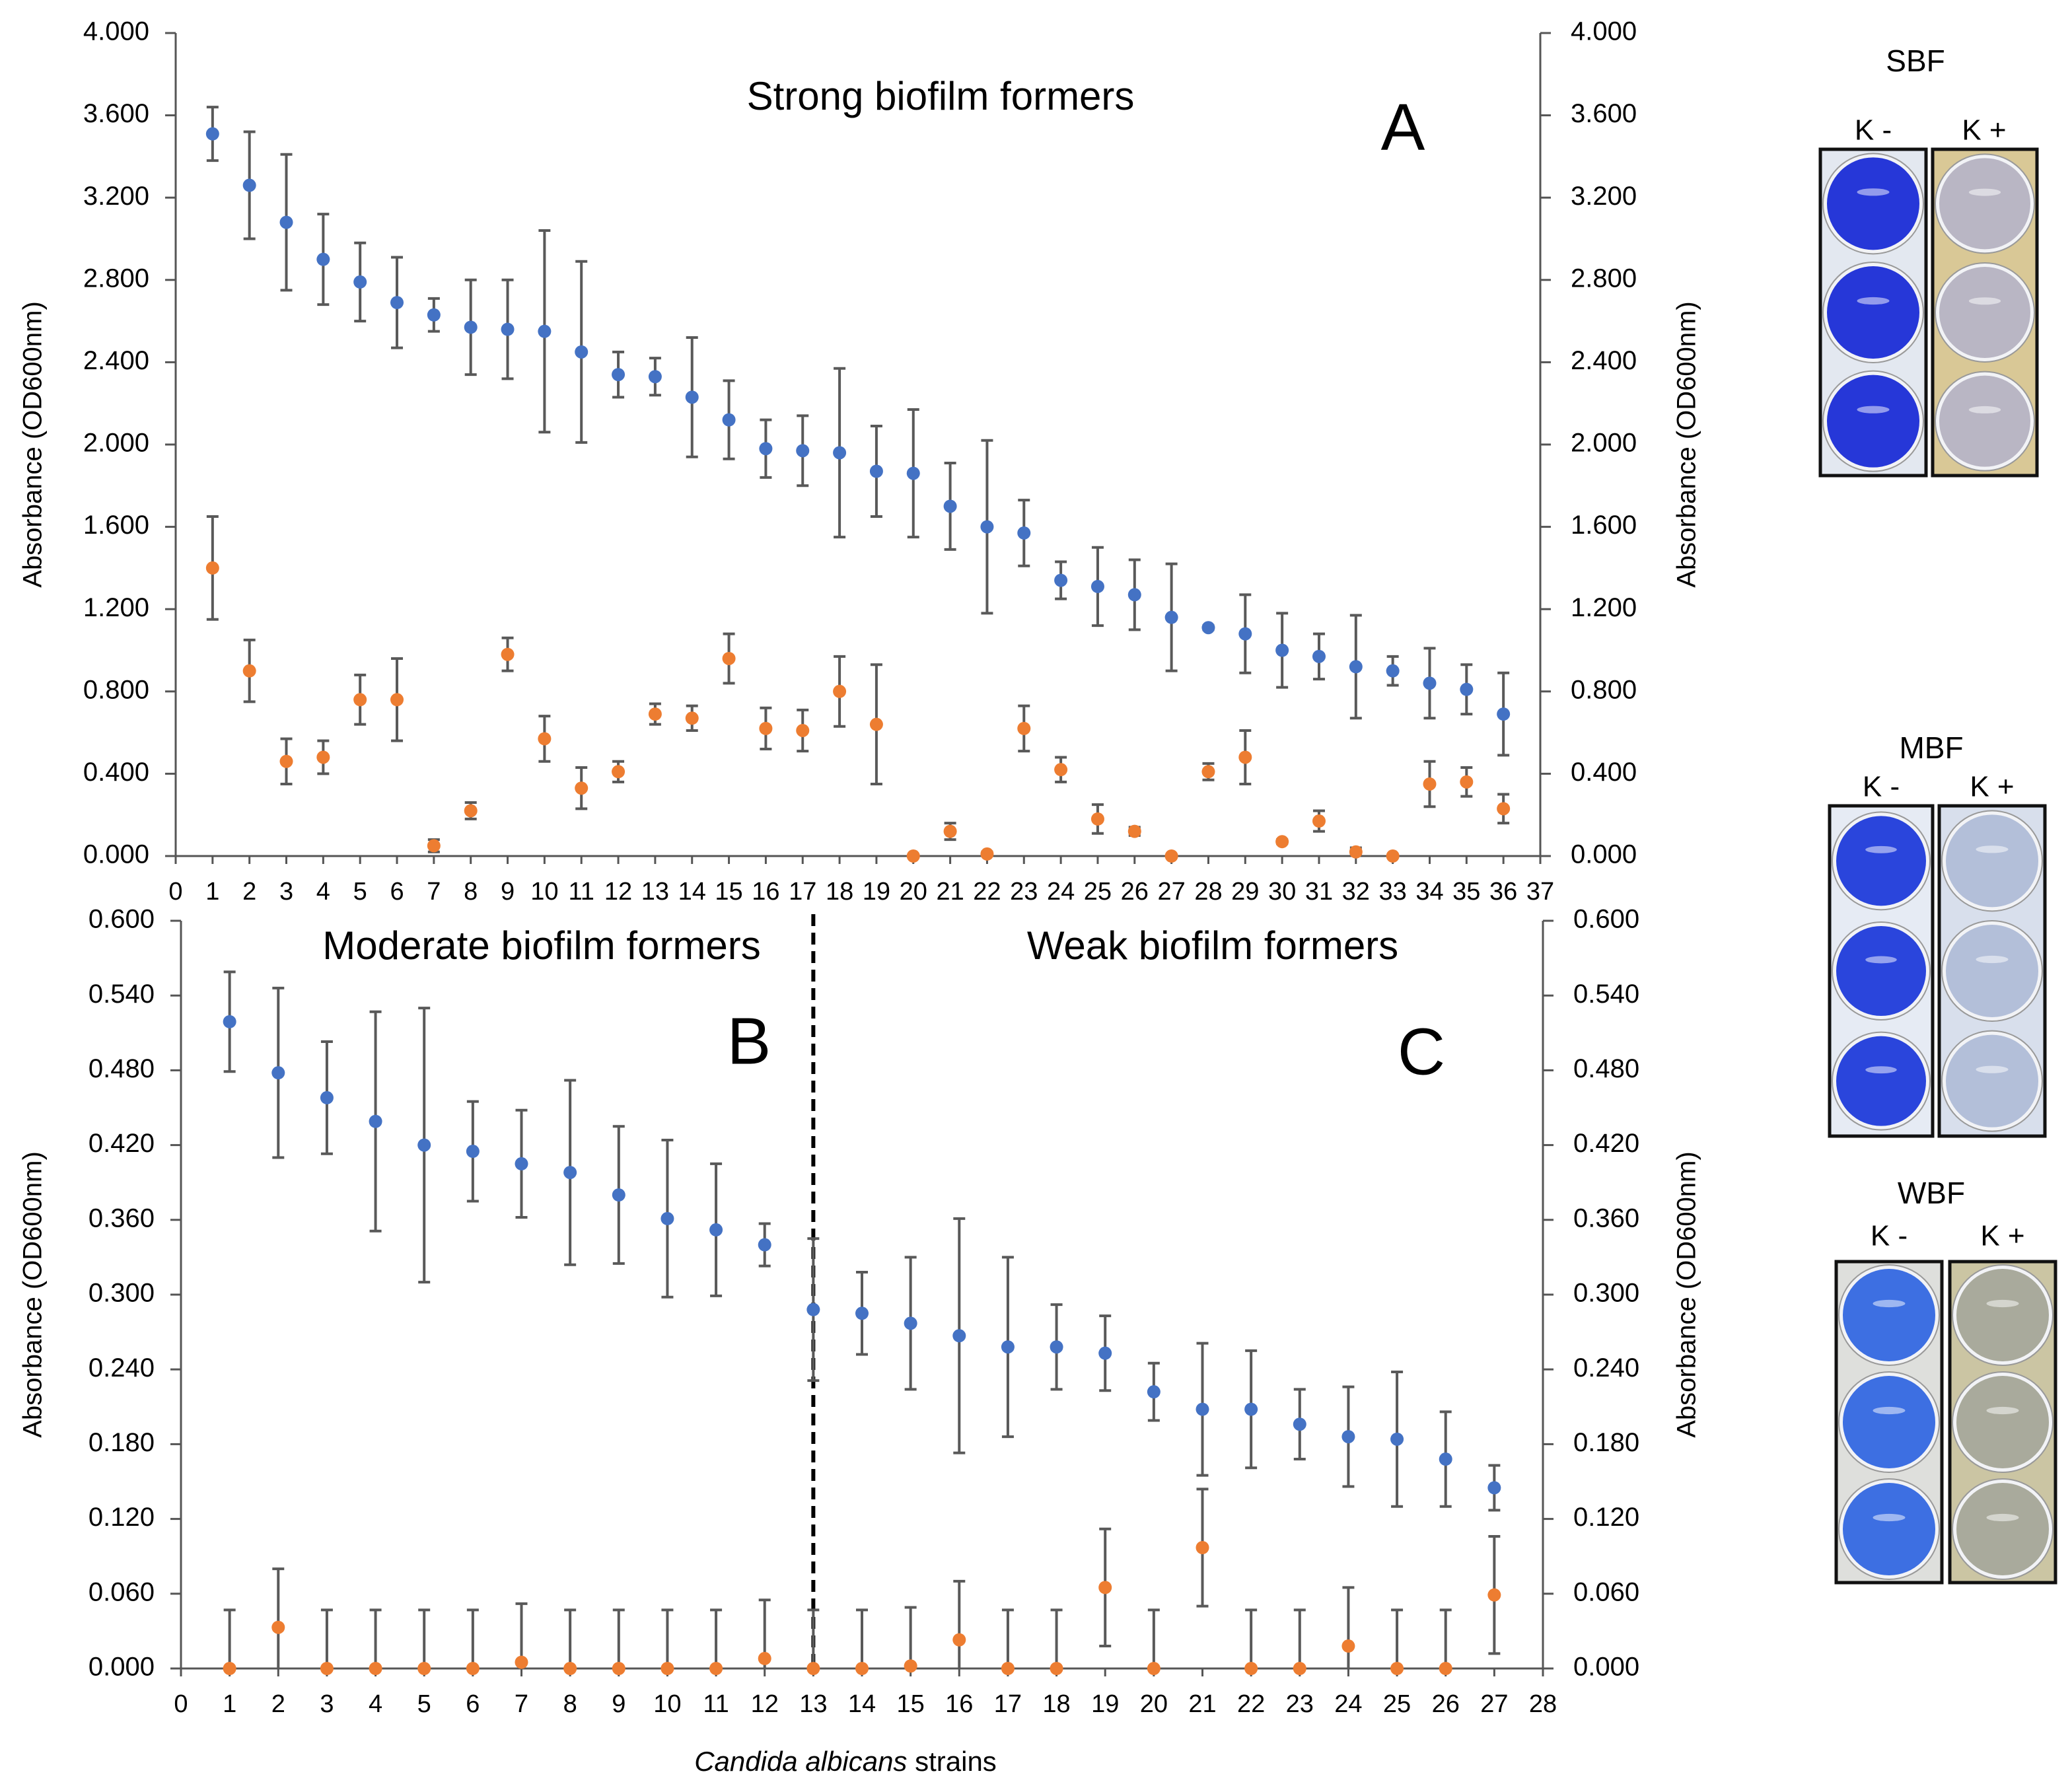  I want to click on y2-tick-label: 3.600, so click(1604, 113).